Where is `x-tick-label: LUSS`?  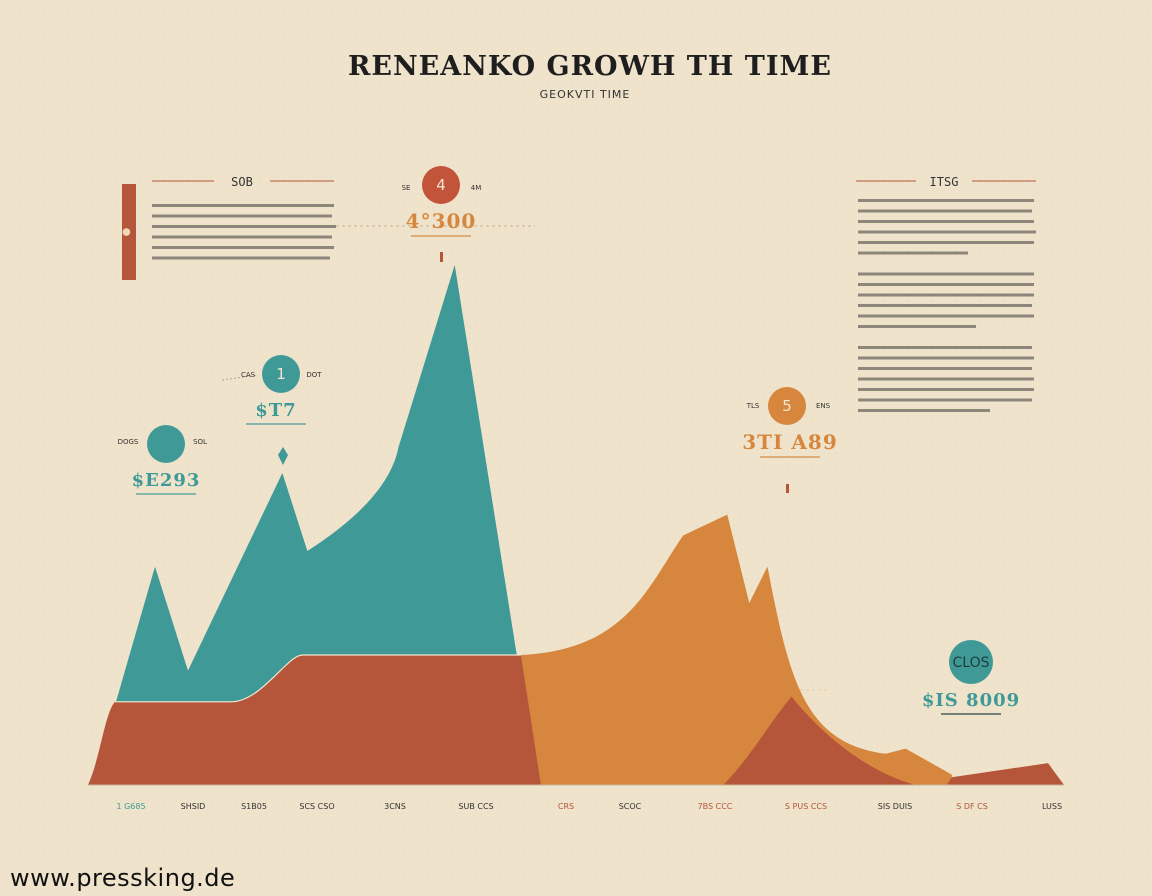 x-tick-label: LUSS is located at coordinates (1052, 806).